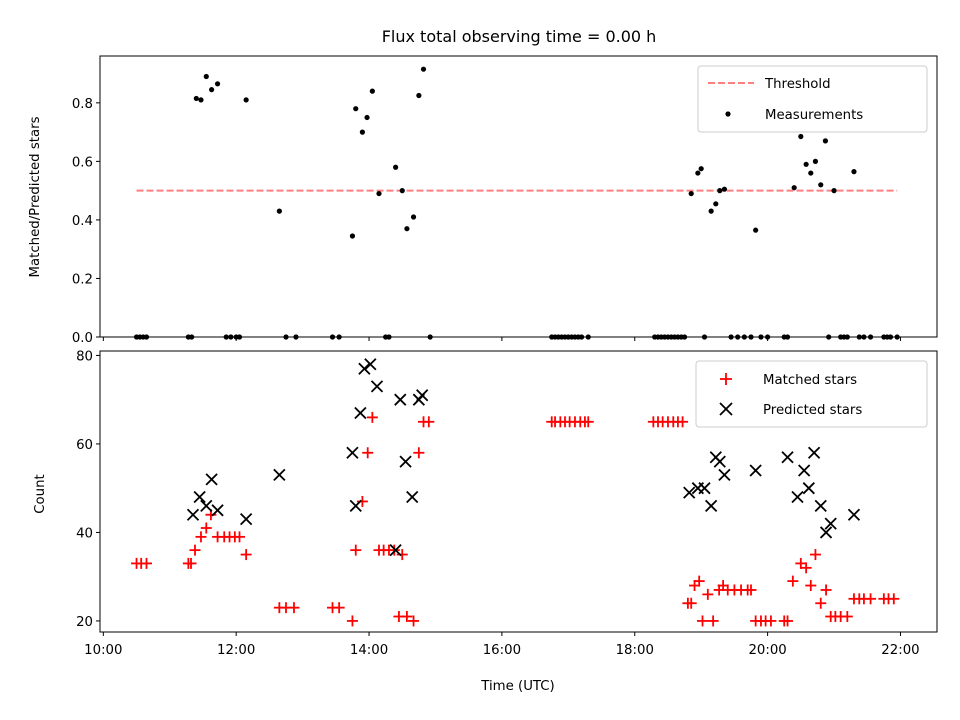  I want to click on bottom-x-axis: 10:00 12:00 14:00 16:00 18:00 20:00 22:00, so click(502, 645).